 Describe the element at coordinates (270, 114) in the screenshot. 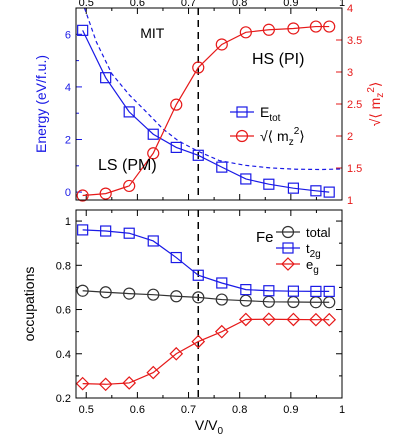

I see `legend-label: Etot` at that location.